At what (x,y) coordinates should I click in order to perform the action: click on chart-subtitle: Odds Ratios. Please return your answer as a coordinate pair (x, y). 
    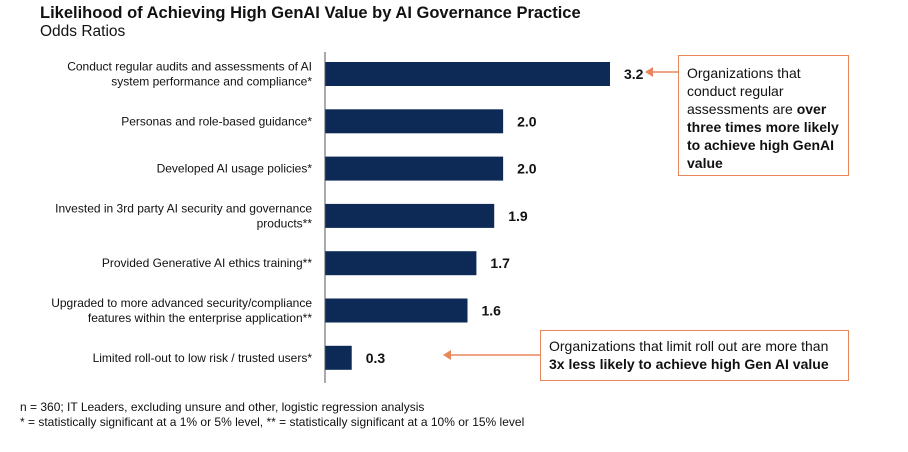
    Looking at the image, I should click on (83, 31).